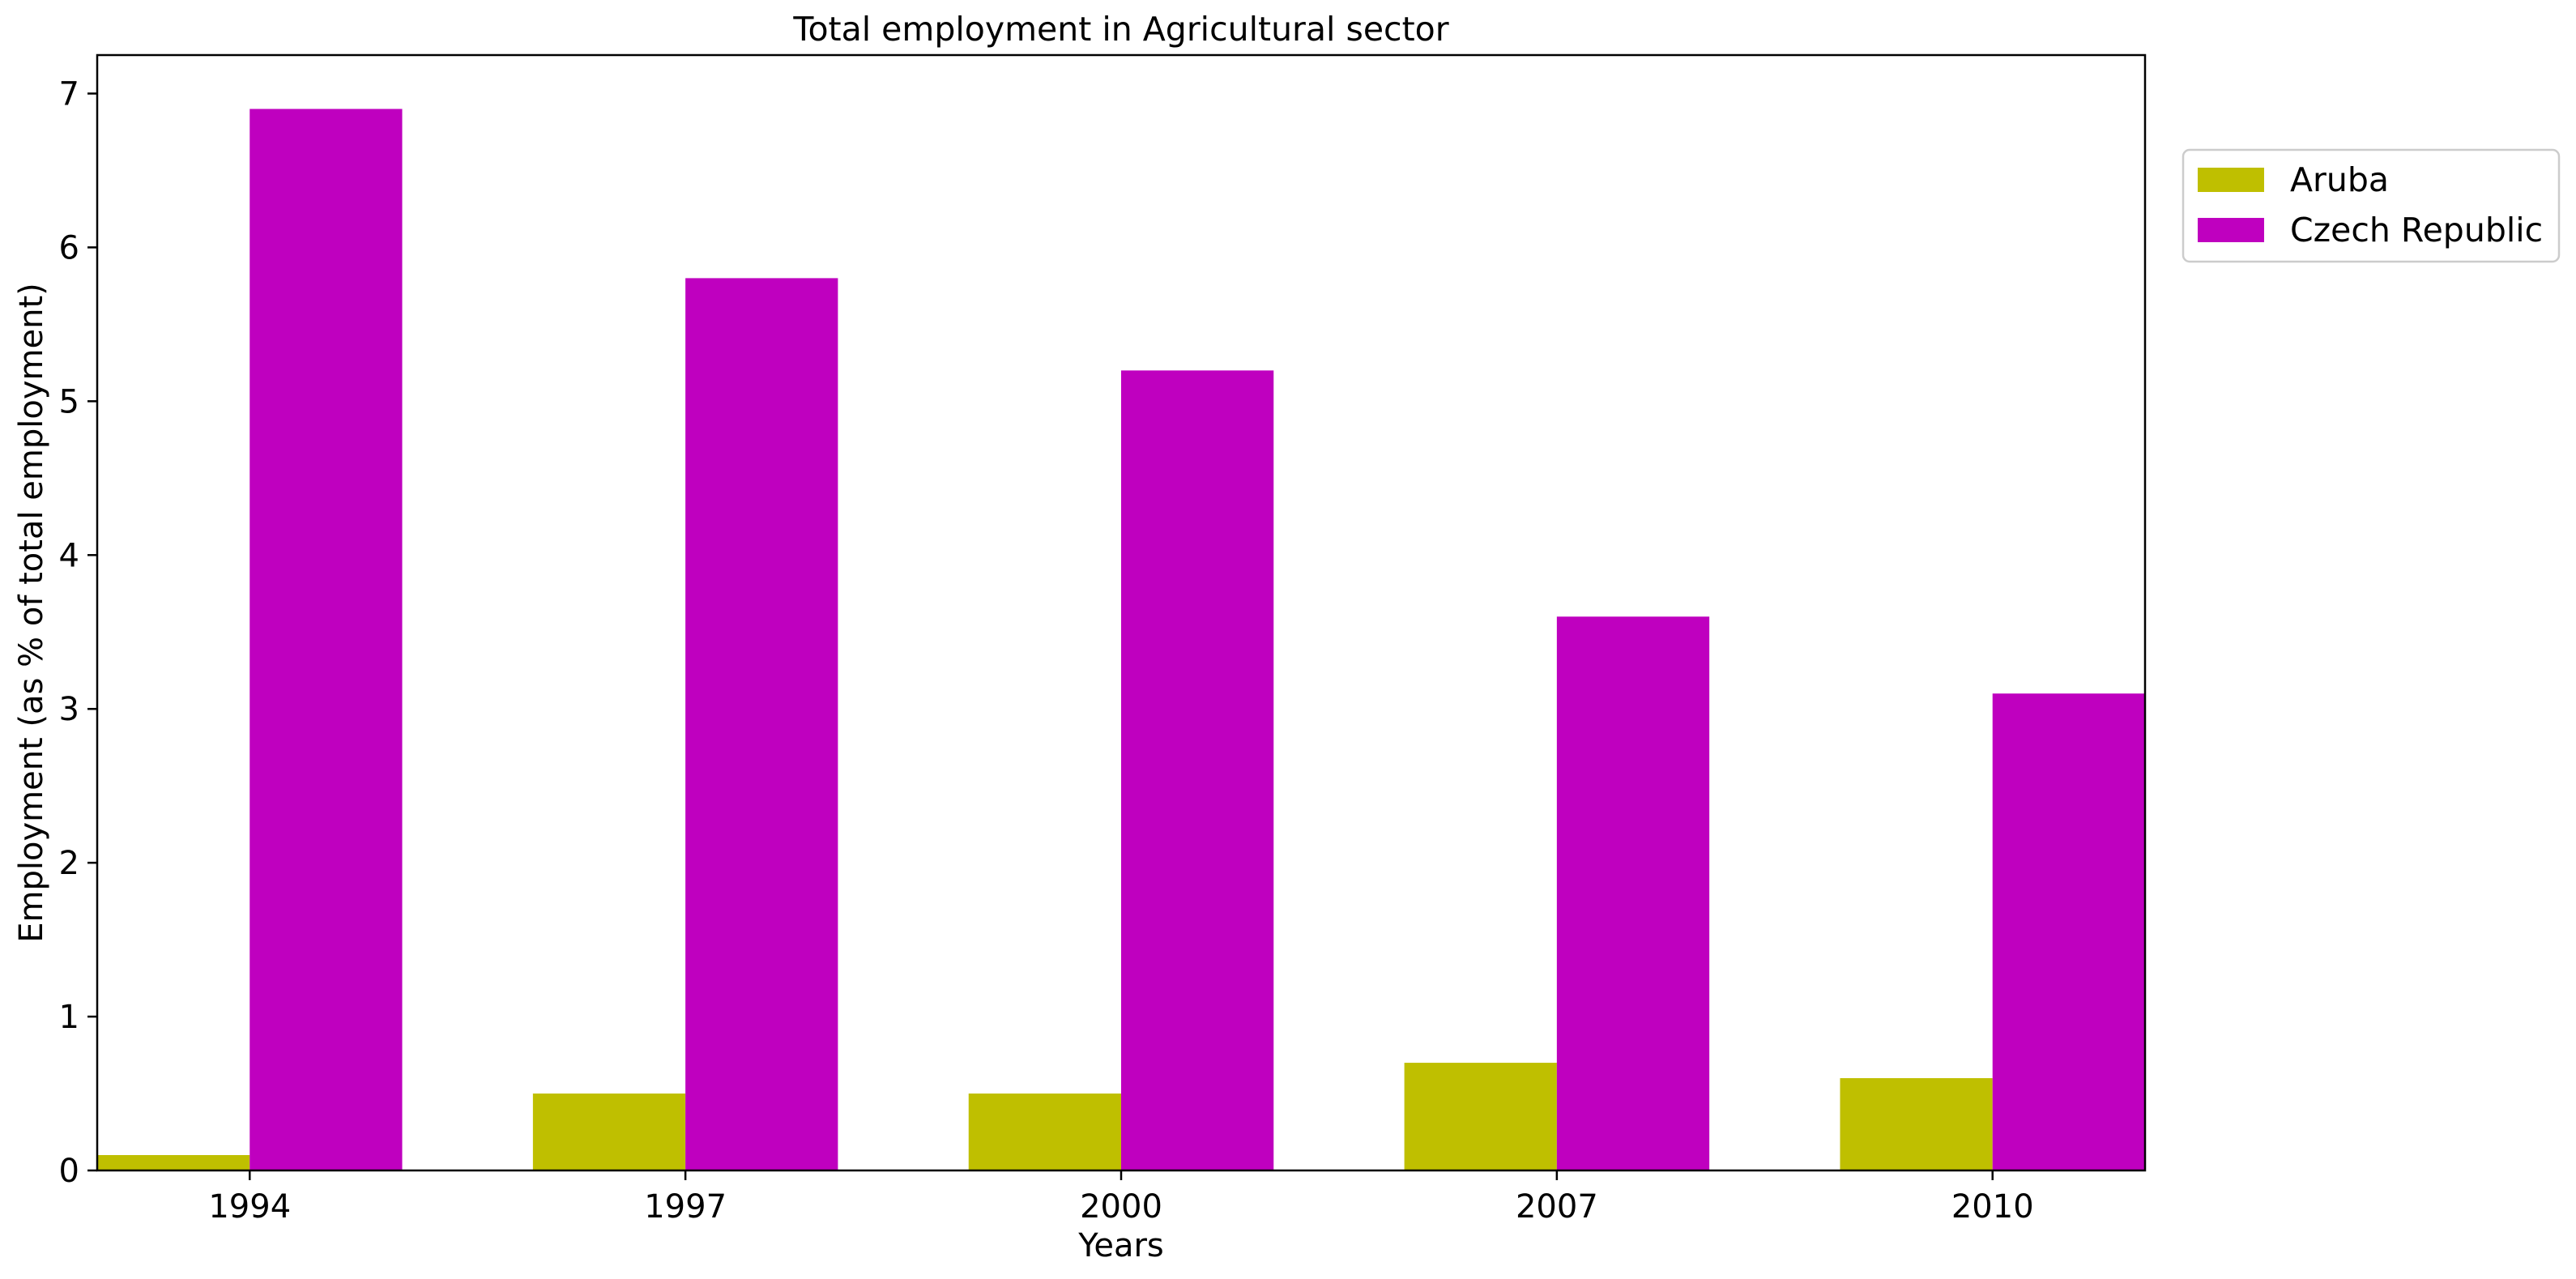 The height and width of the screenshot is (1279, 2576). Describe the element at coordinates (1917, 1124) in the screenshot. I see `bar-aruba-2010` at that location.